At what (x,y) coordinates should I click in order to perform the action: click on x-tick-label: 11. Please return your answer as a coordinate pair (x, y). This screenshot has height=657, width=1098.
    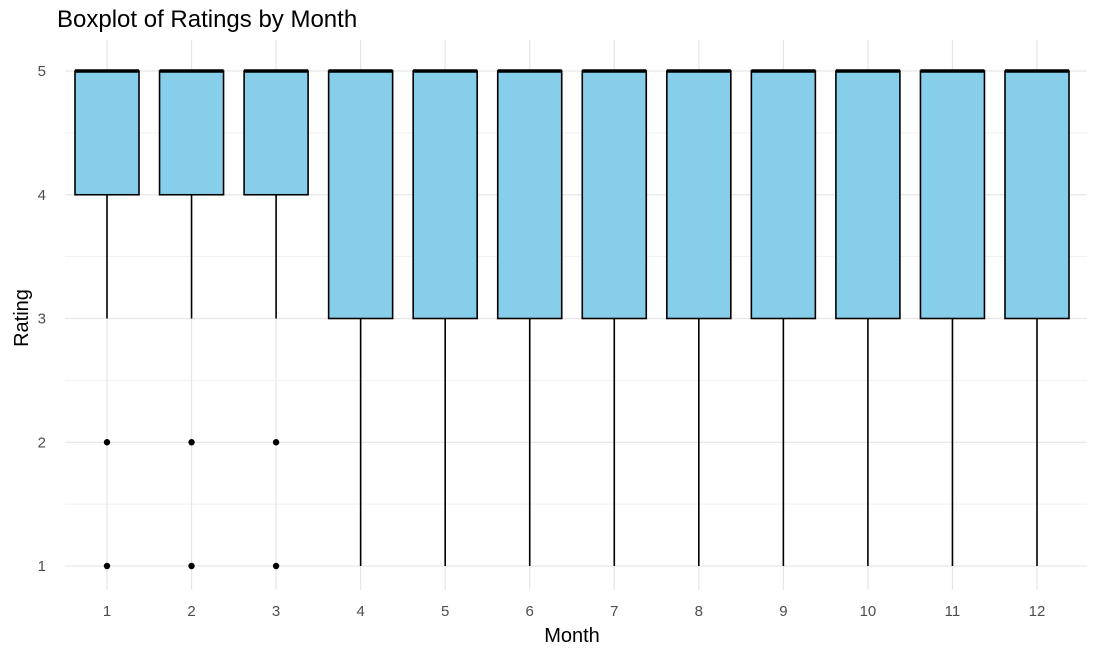
    Looking at the image, I should click on (953, 611).